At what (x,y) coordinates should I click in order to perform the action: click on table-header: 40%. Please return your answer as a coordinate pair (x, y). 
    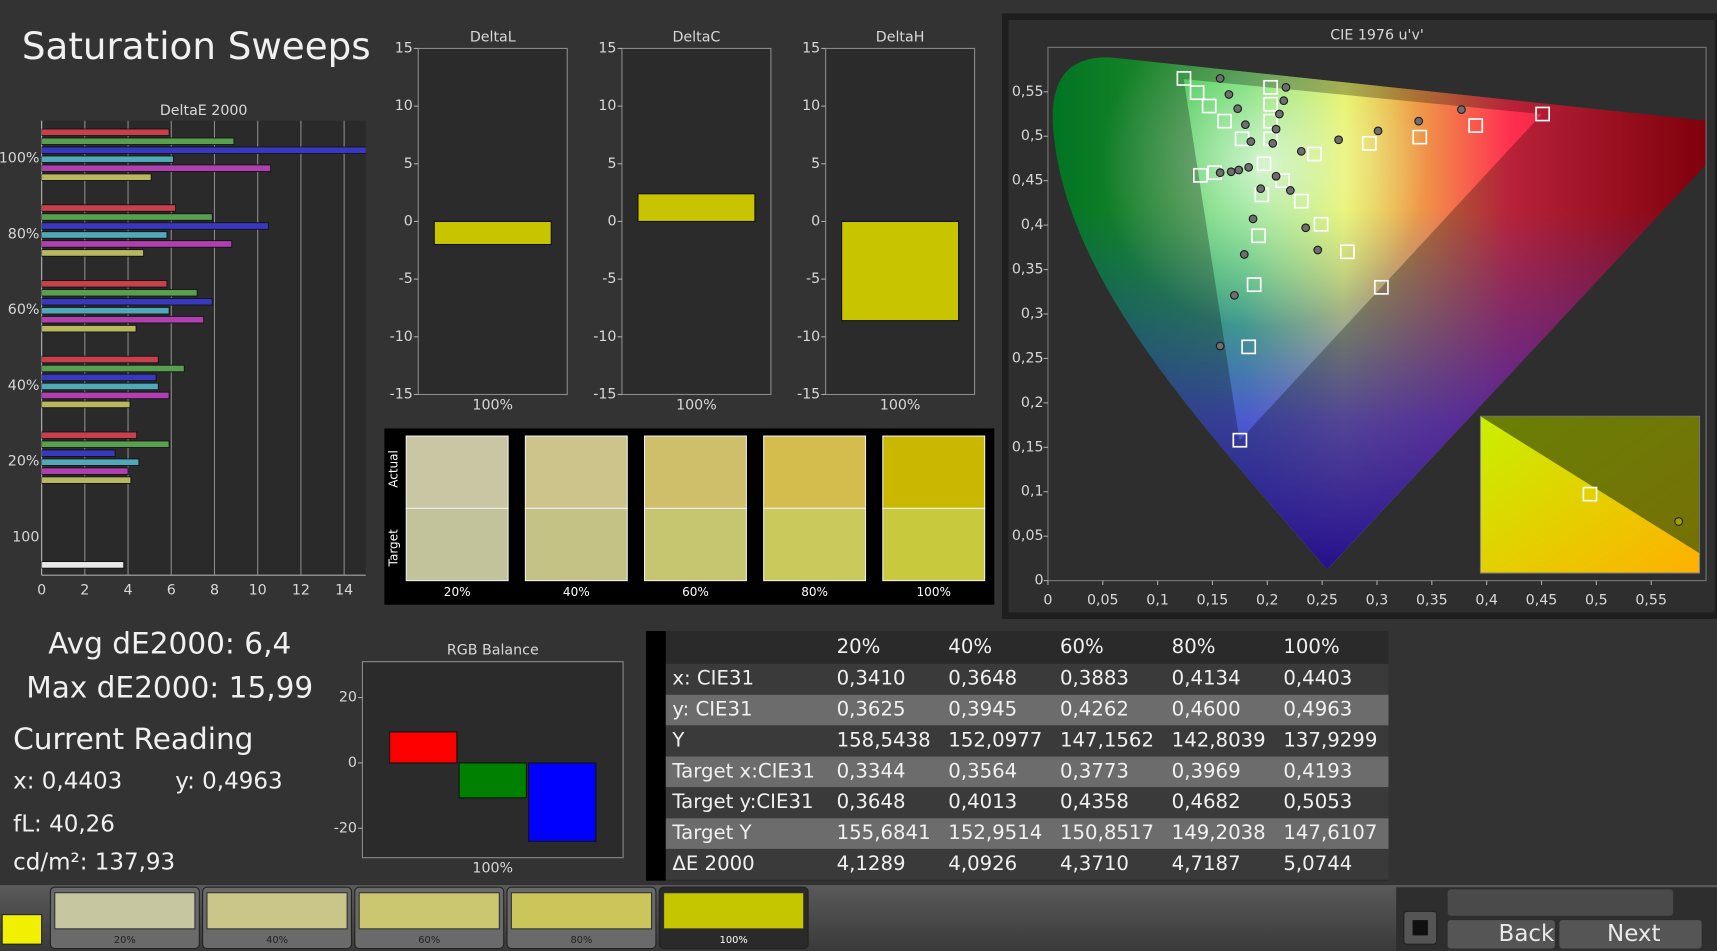
    Looking at the image, I should click on (970, 646).